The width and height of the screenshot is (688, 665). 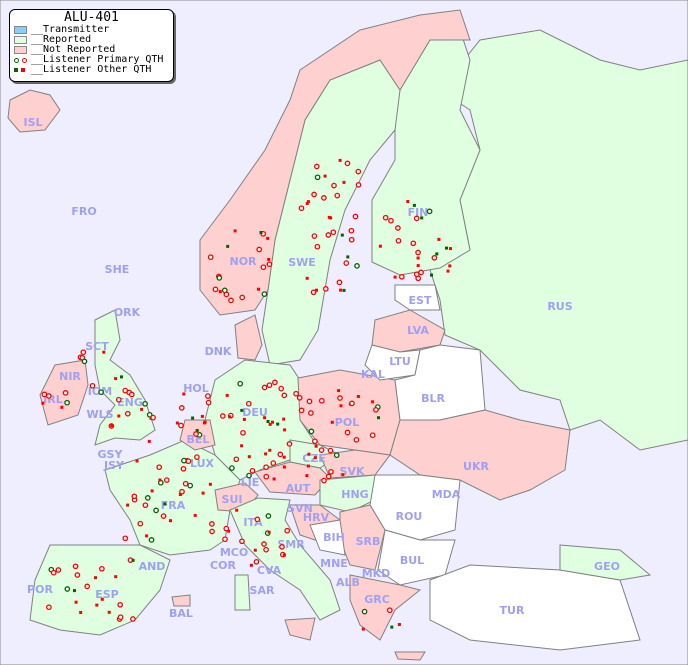 What do you see at coordinates (446, 494) in the screenshot?
I see `country-label-mda: MDA` at bounding box center [446, 494].